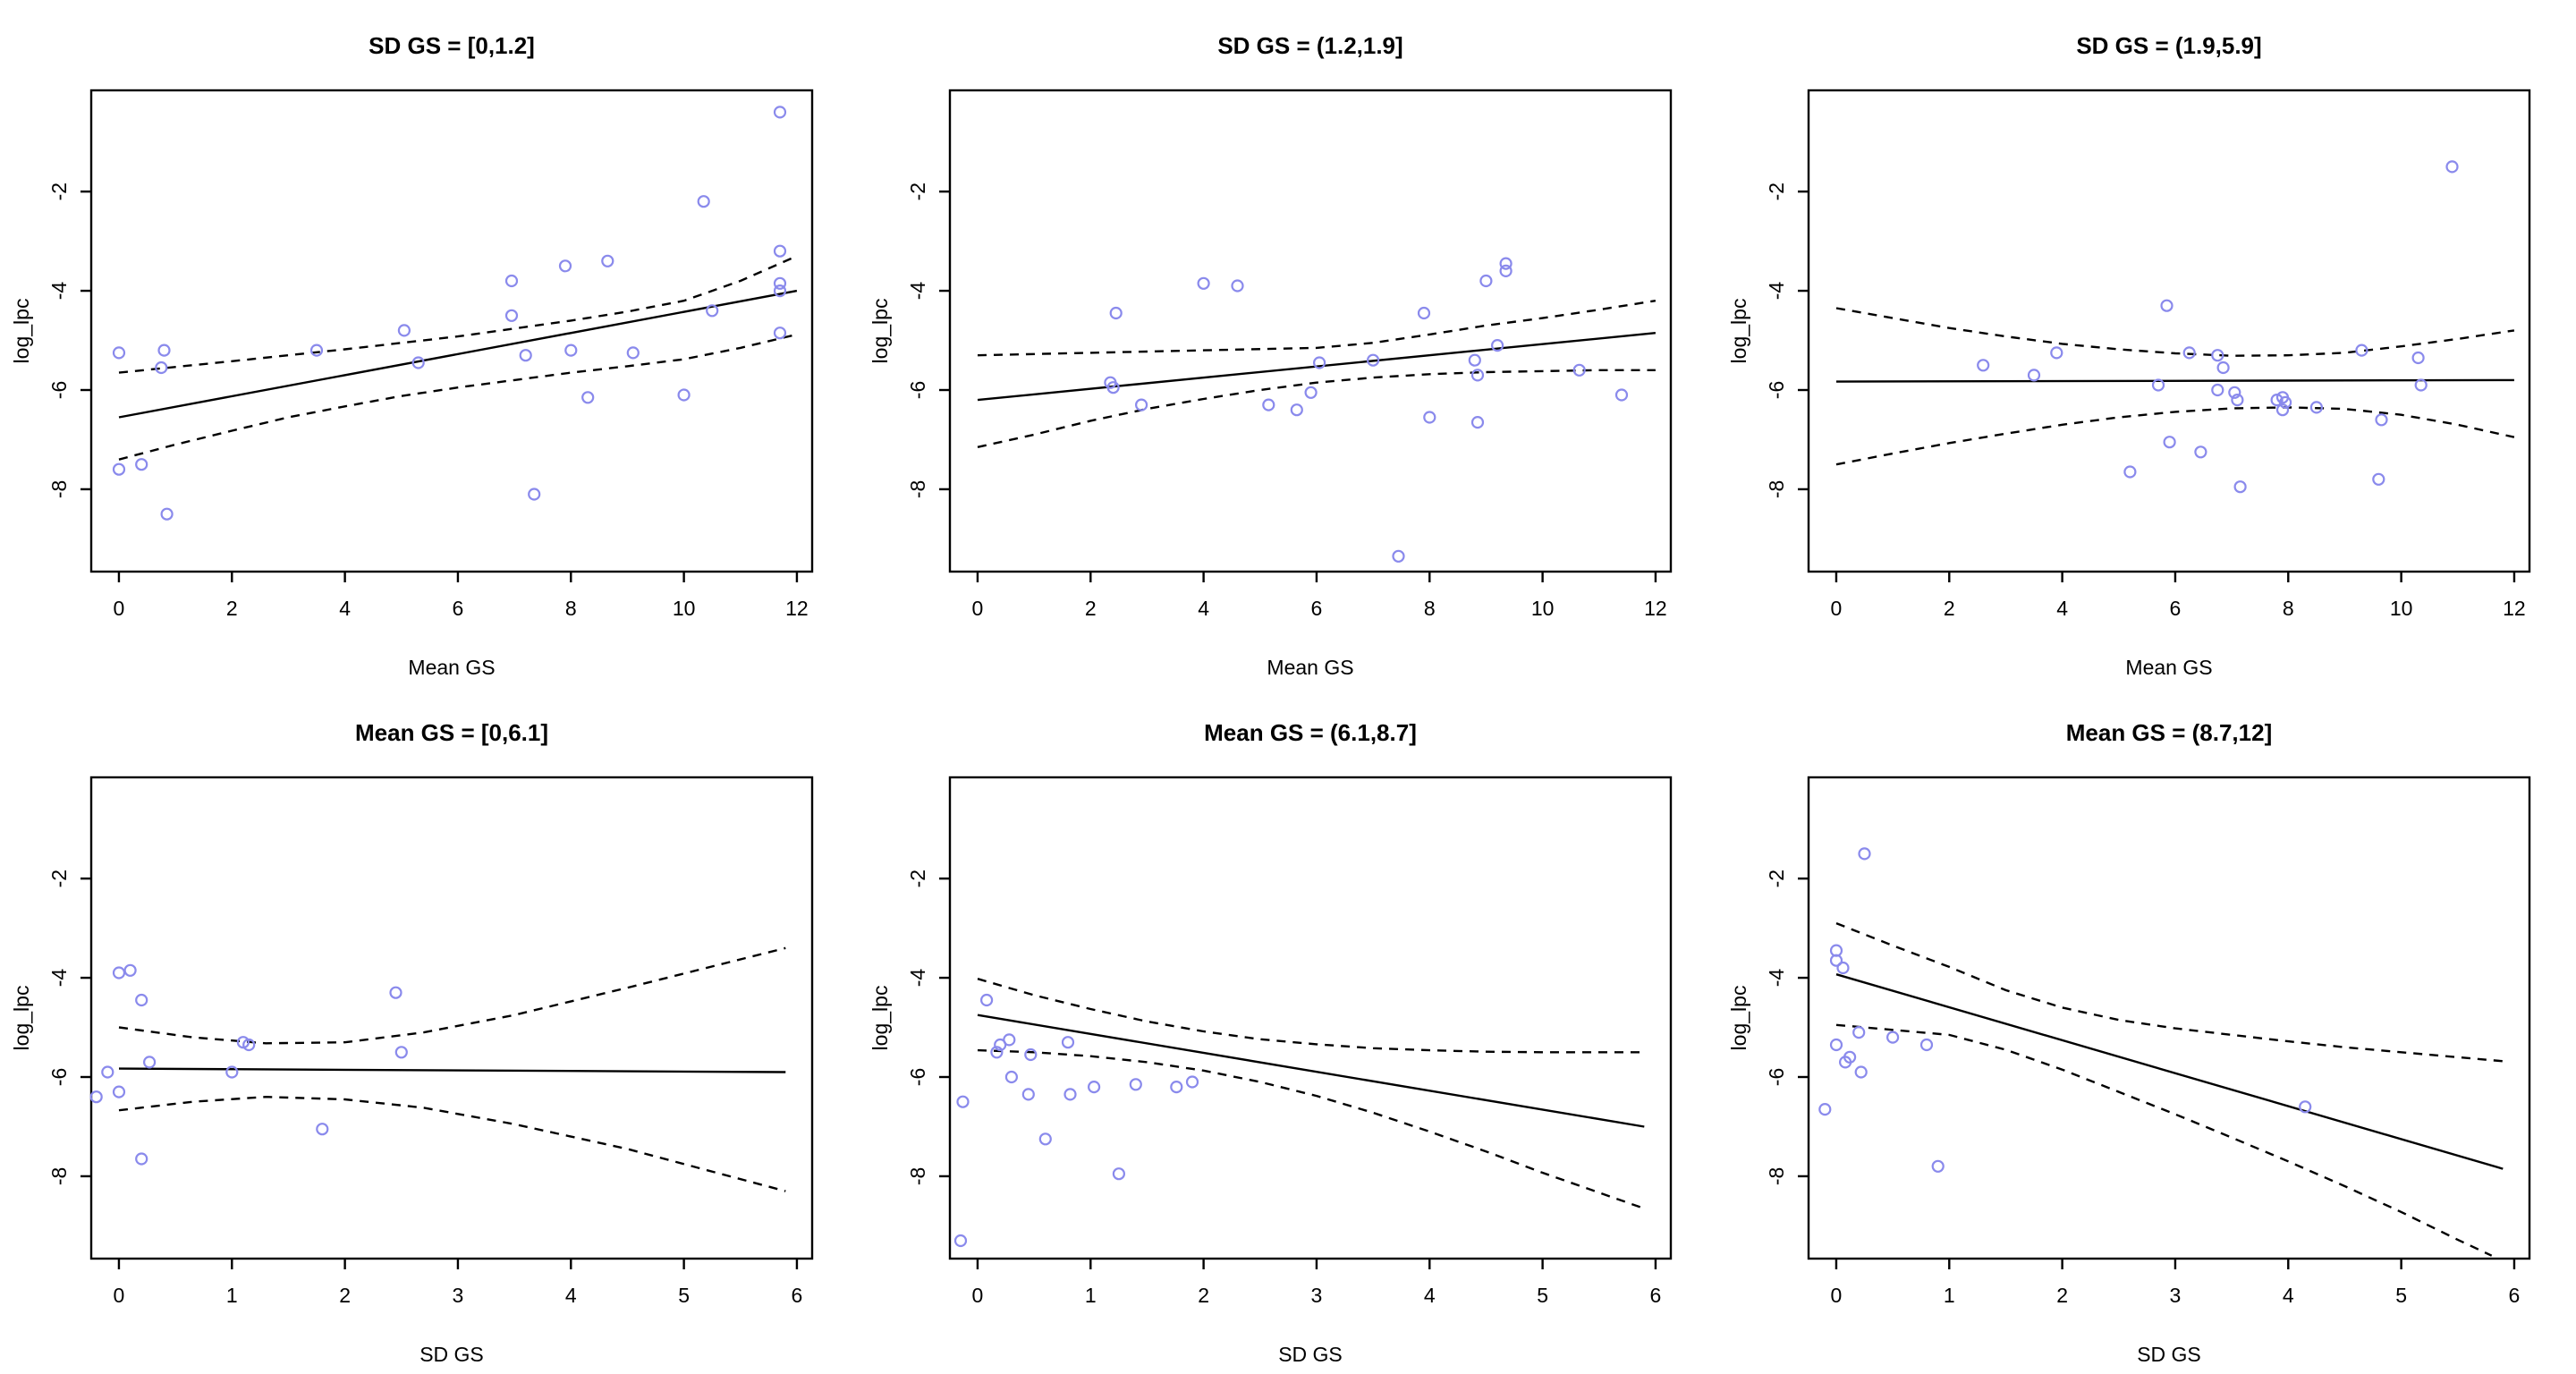 This screenshot has height=1374, width=2576. Describe the element at coordinates (59, 291) in the screenshot. I see `y-tick-label: -4` at that location.